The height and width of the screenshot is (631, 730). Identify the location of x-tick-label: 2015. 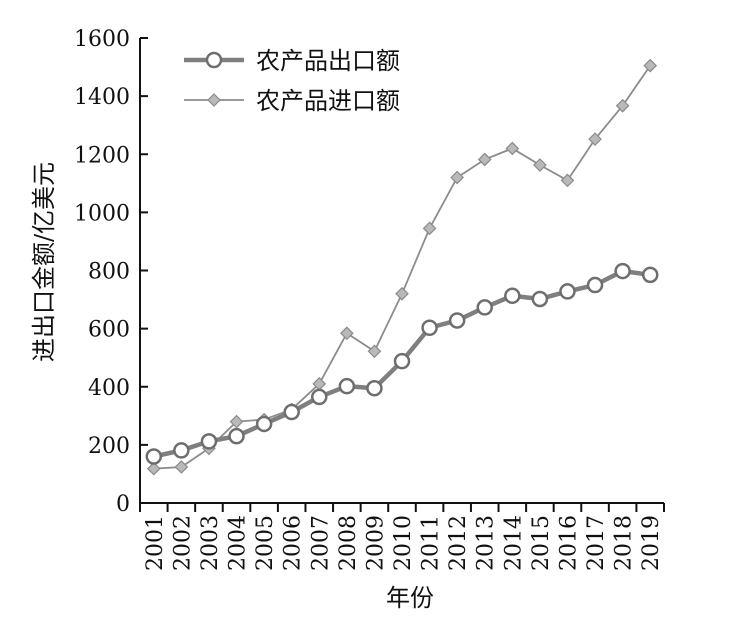
(541, 543).